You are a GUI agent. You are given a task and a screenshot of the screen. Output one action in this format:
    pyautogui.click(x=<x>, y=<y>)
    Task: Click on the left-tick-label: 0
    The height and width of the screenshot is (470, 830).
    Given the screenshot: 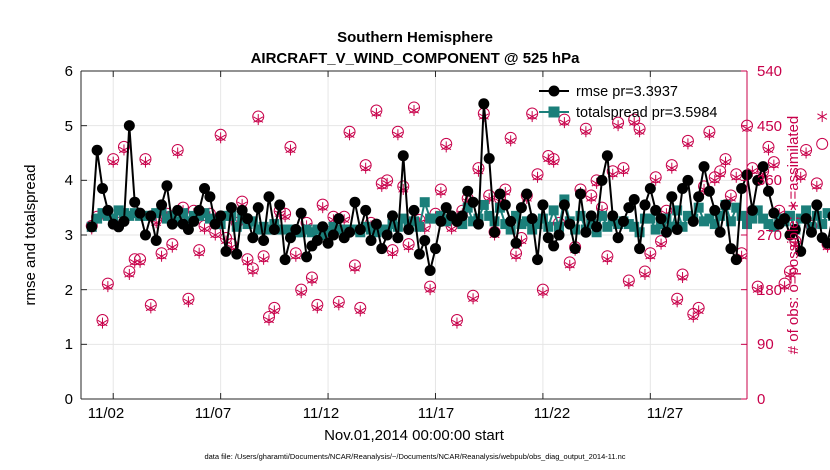 What is the action you would take?
    pyautogui.click(x=69, y=399)
    